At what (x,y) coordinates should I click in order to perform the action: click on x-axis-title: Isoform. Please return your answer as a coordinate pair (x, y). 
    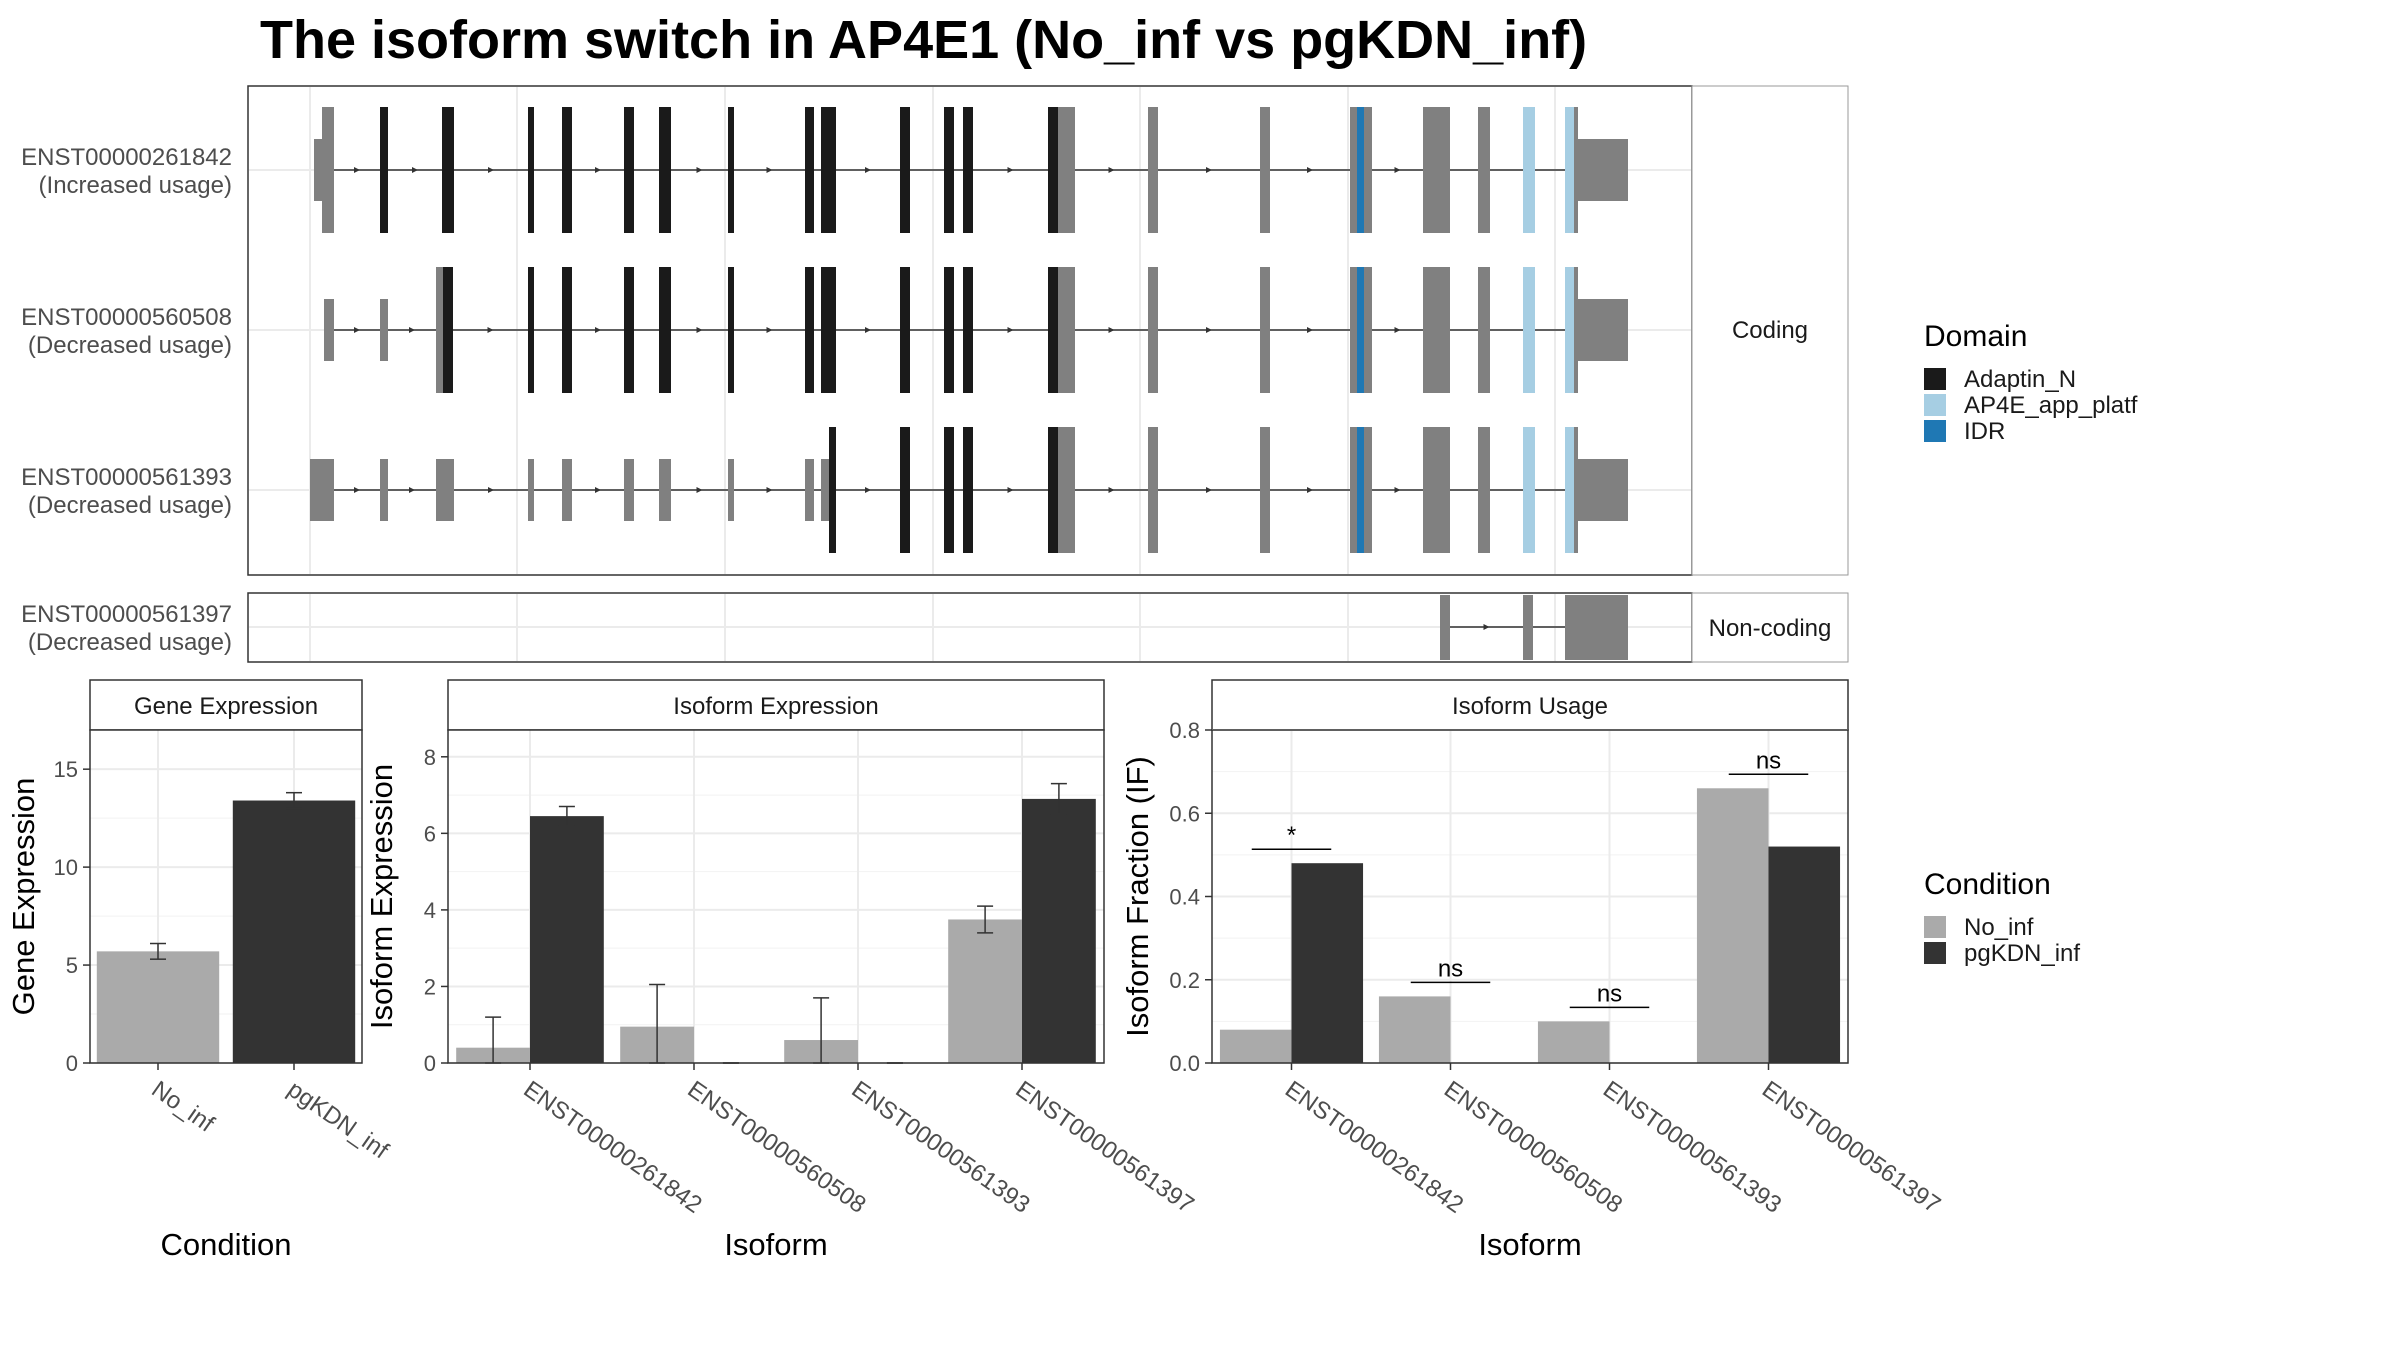
    Looking at the image, I should click on (775, 1244).